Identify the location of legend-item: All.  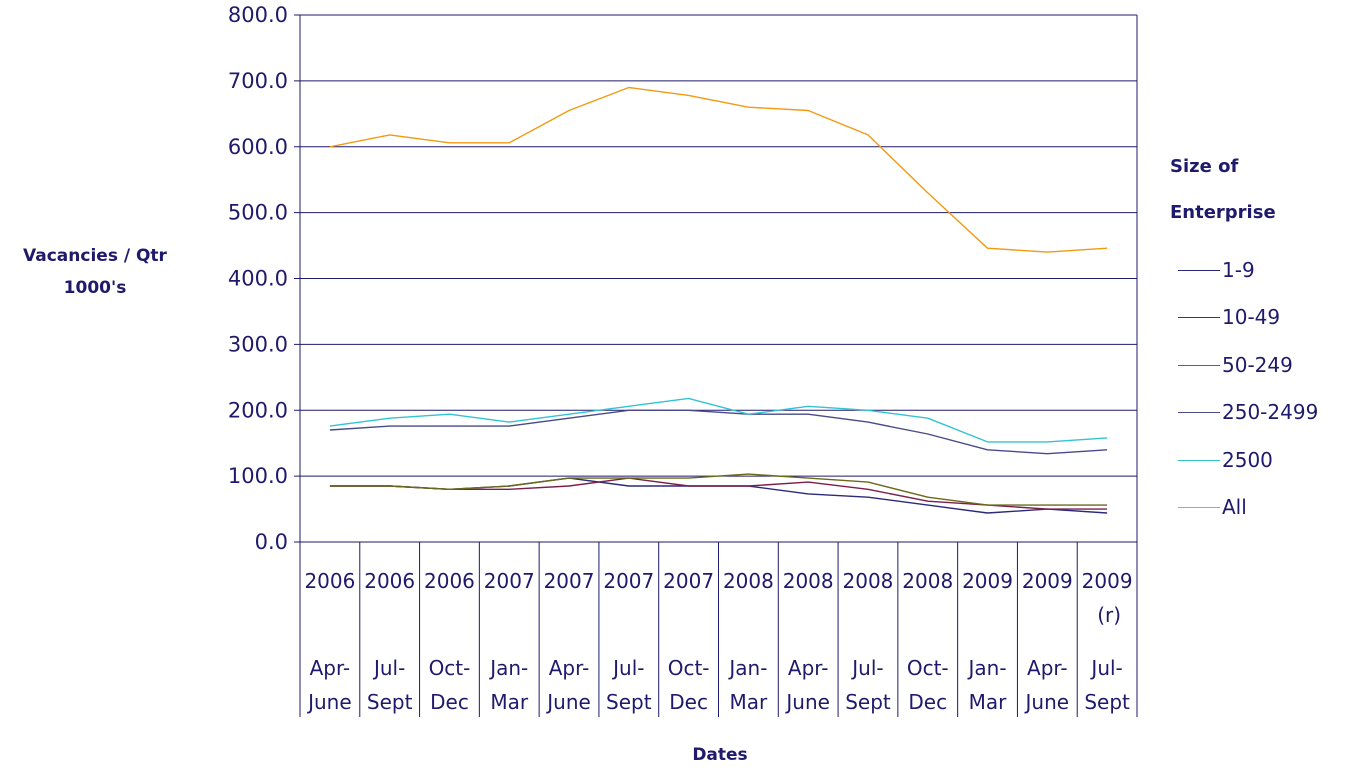
(1212, 507).